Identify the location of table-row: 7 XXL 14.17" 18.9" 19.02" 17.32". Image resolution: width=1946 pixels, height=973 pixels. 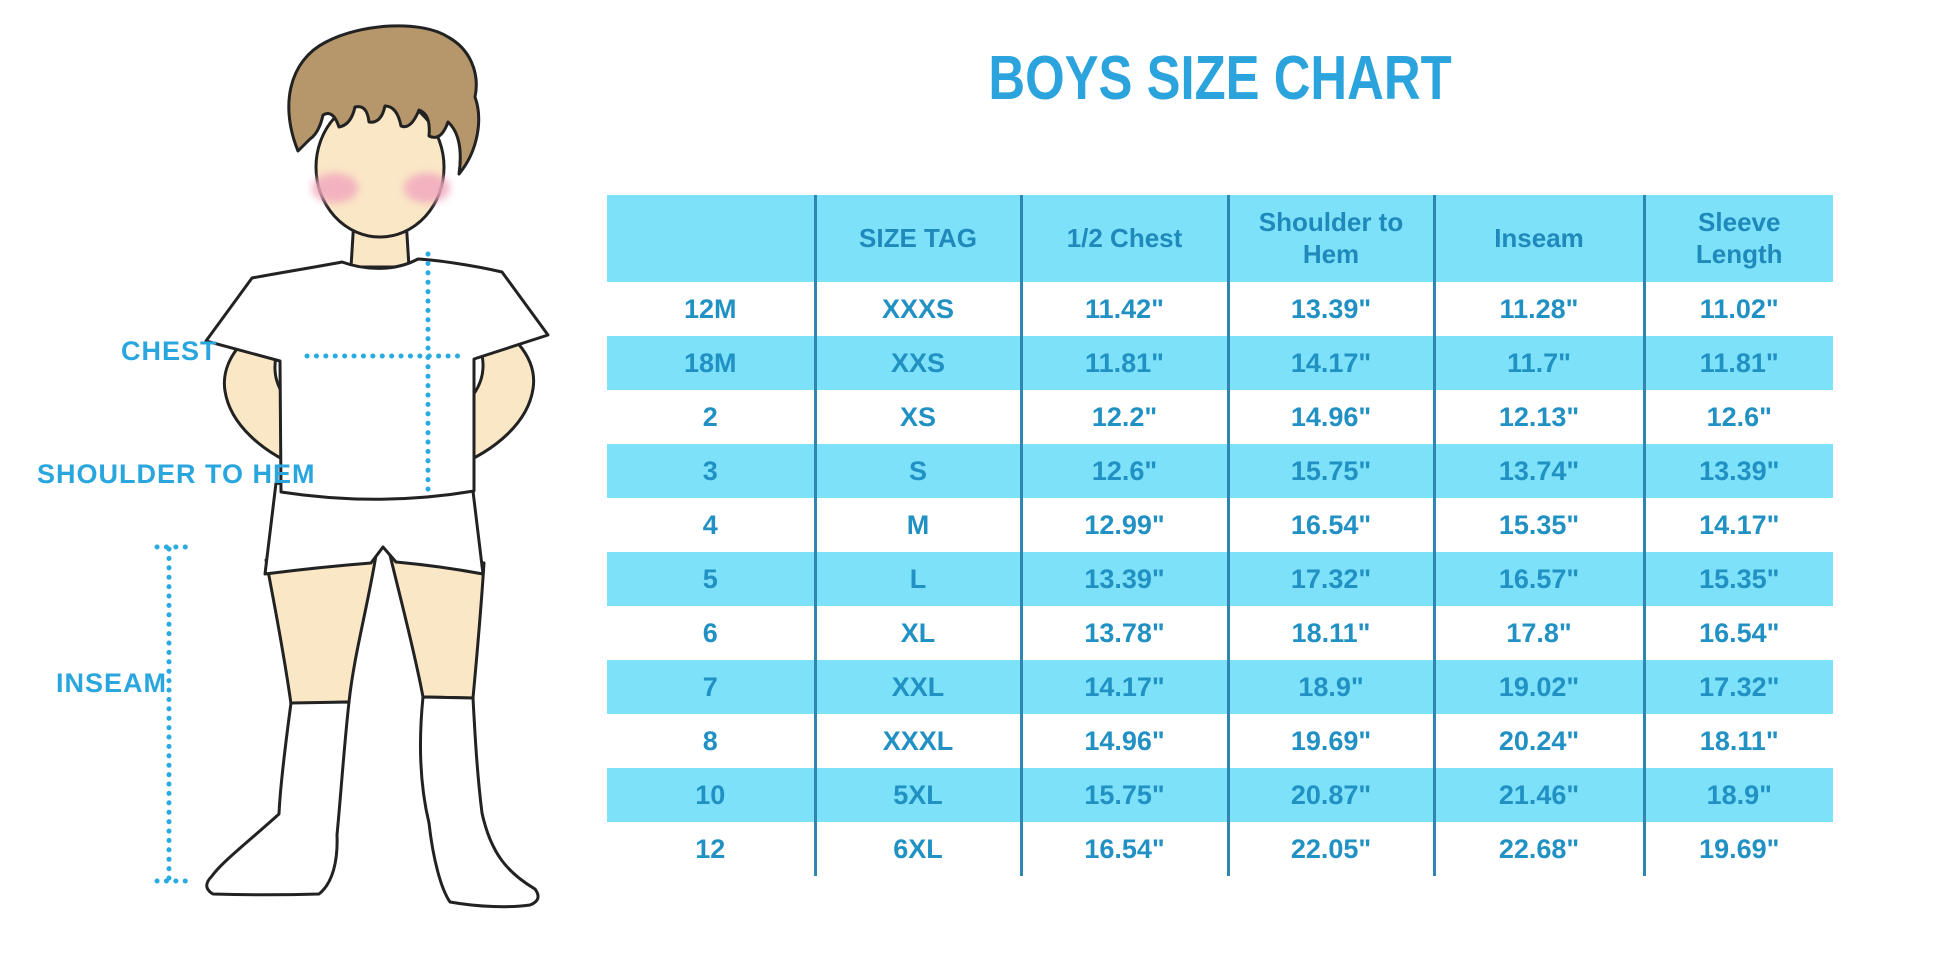
(1220, 687).